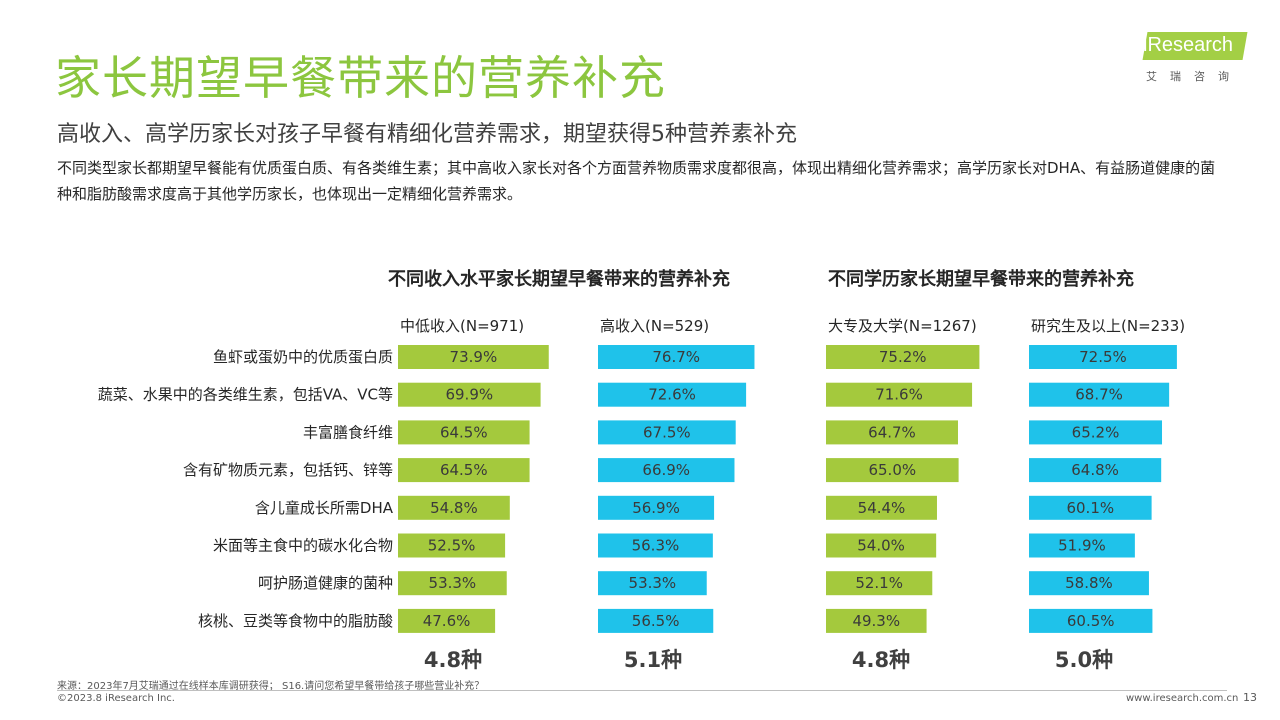 The width and height of the screenshot is (1280, 720). I want to click on logo-name: iResearch, so click(1188, 45).